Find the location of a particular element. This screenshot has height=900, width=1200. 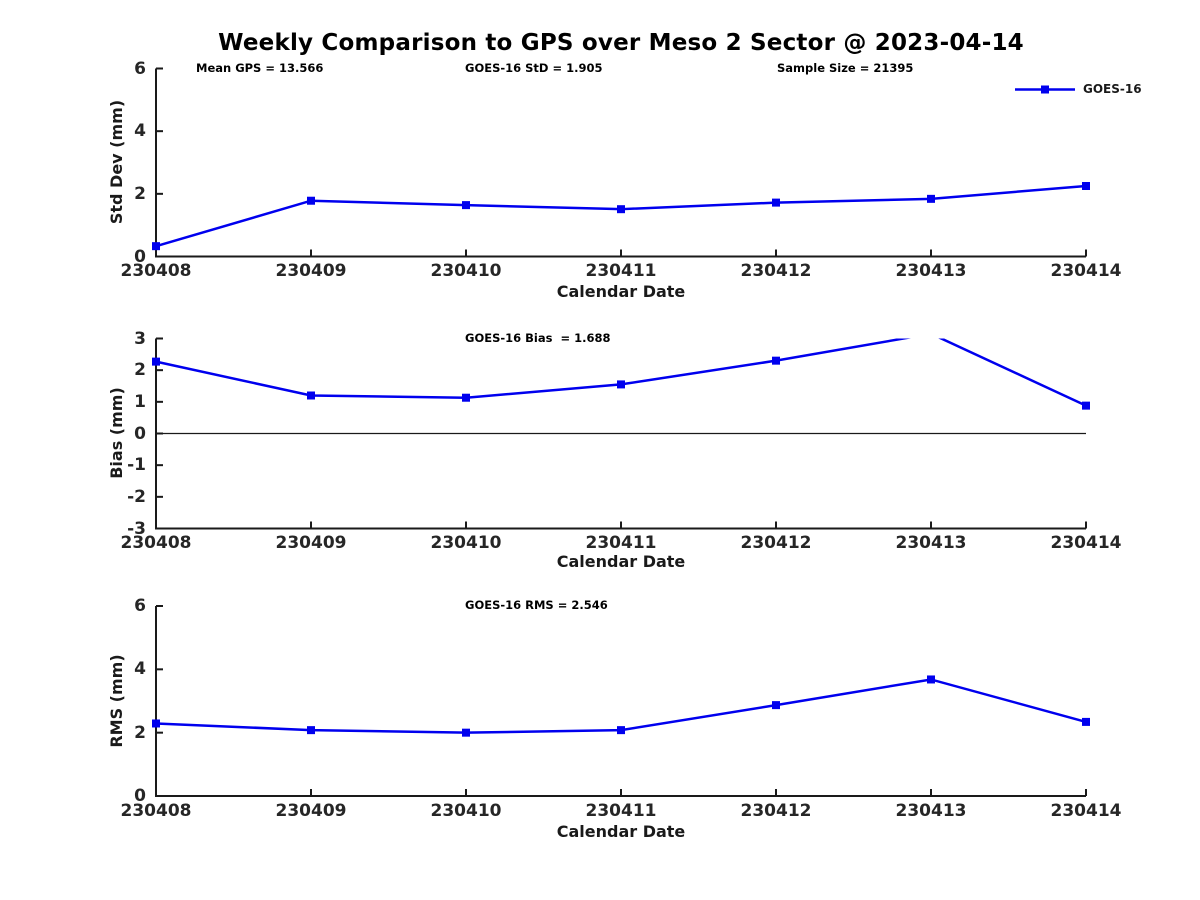

y-axis-label-stddev: Std Dev (mm) is located at coordinates (116, 162).